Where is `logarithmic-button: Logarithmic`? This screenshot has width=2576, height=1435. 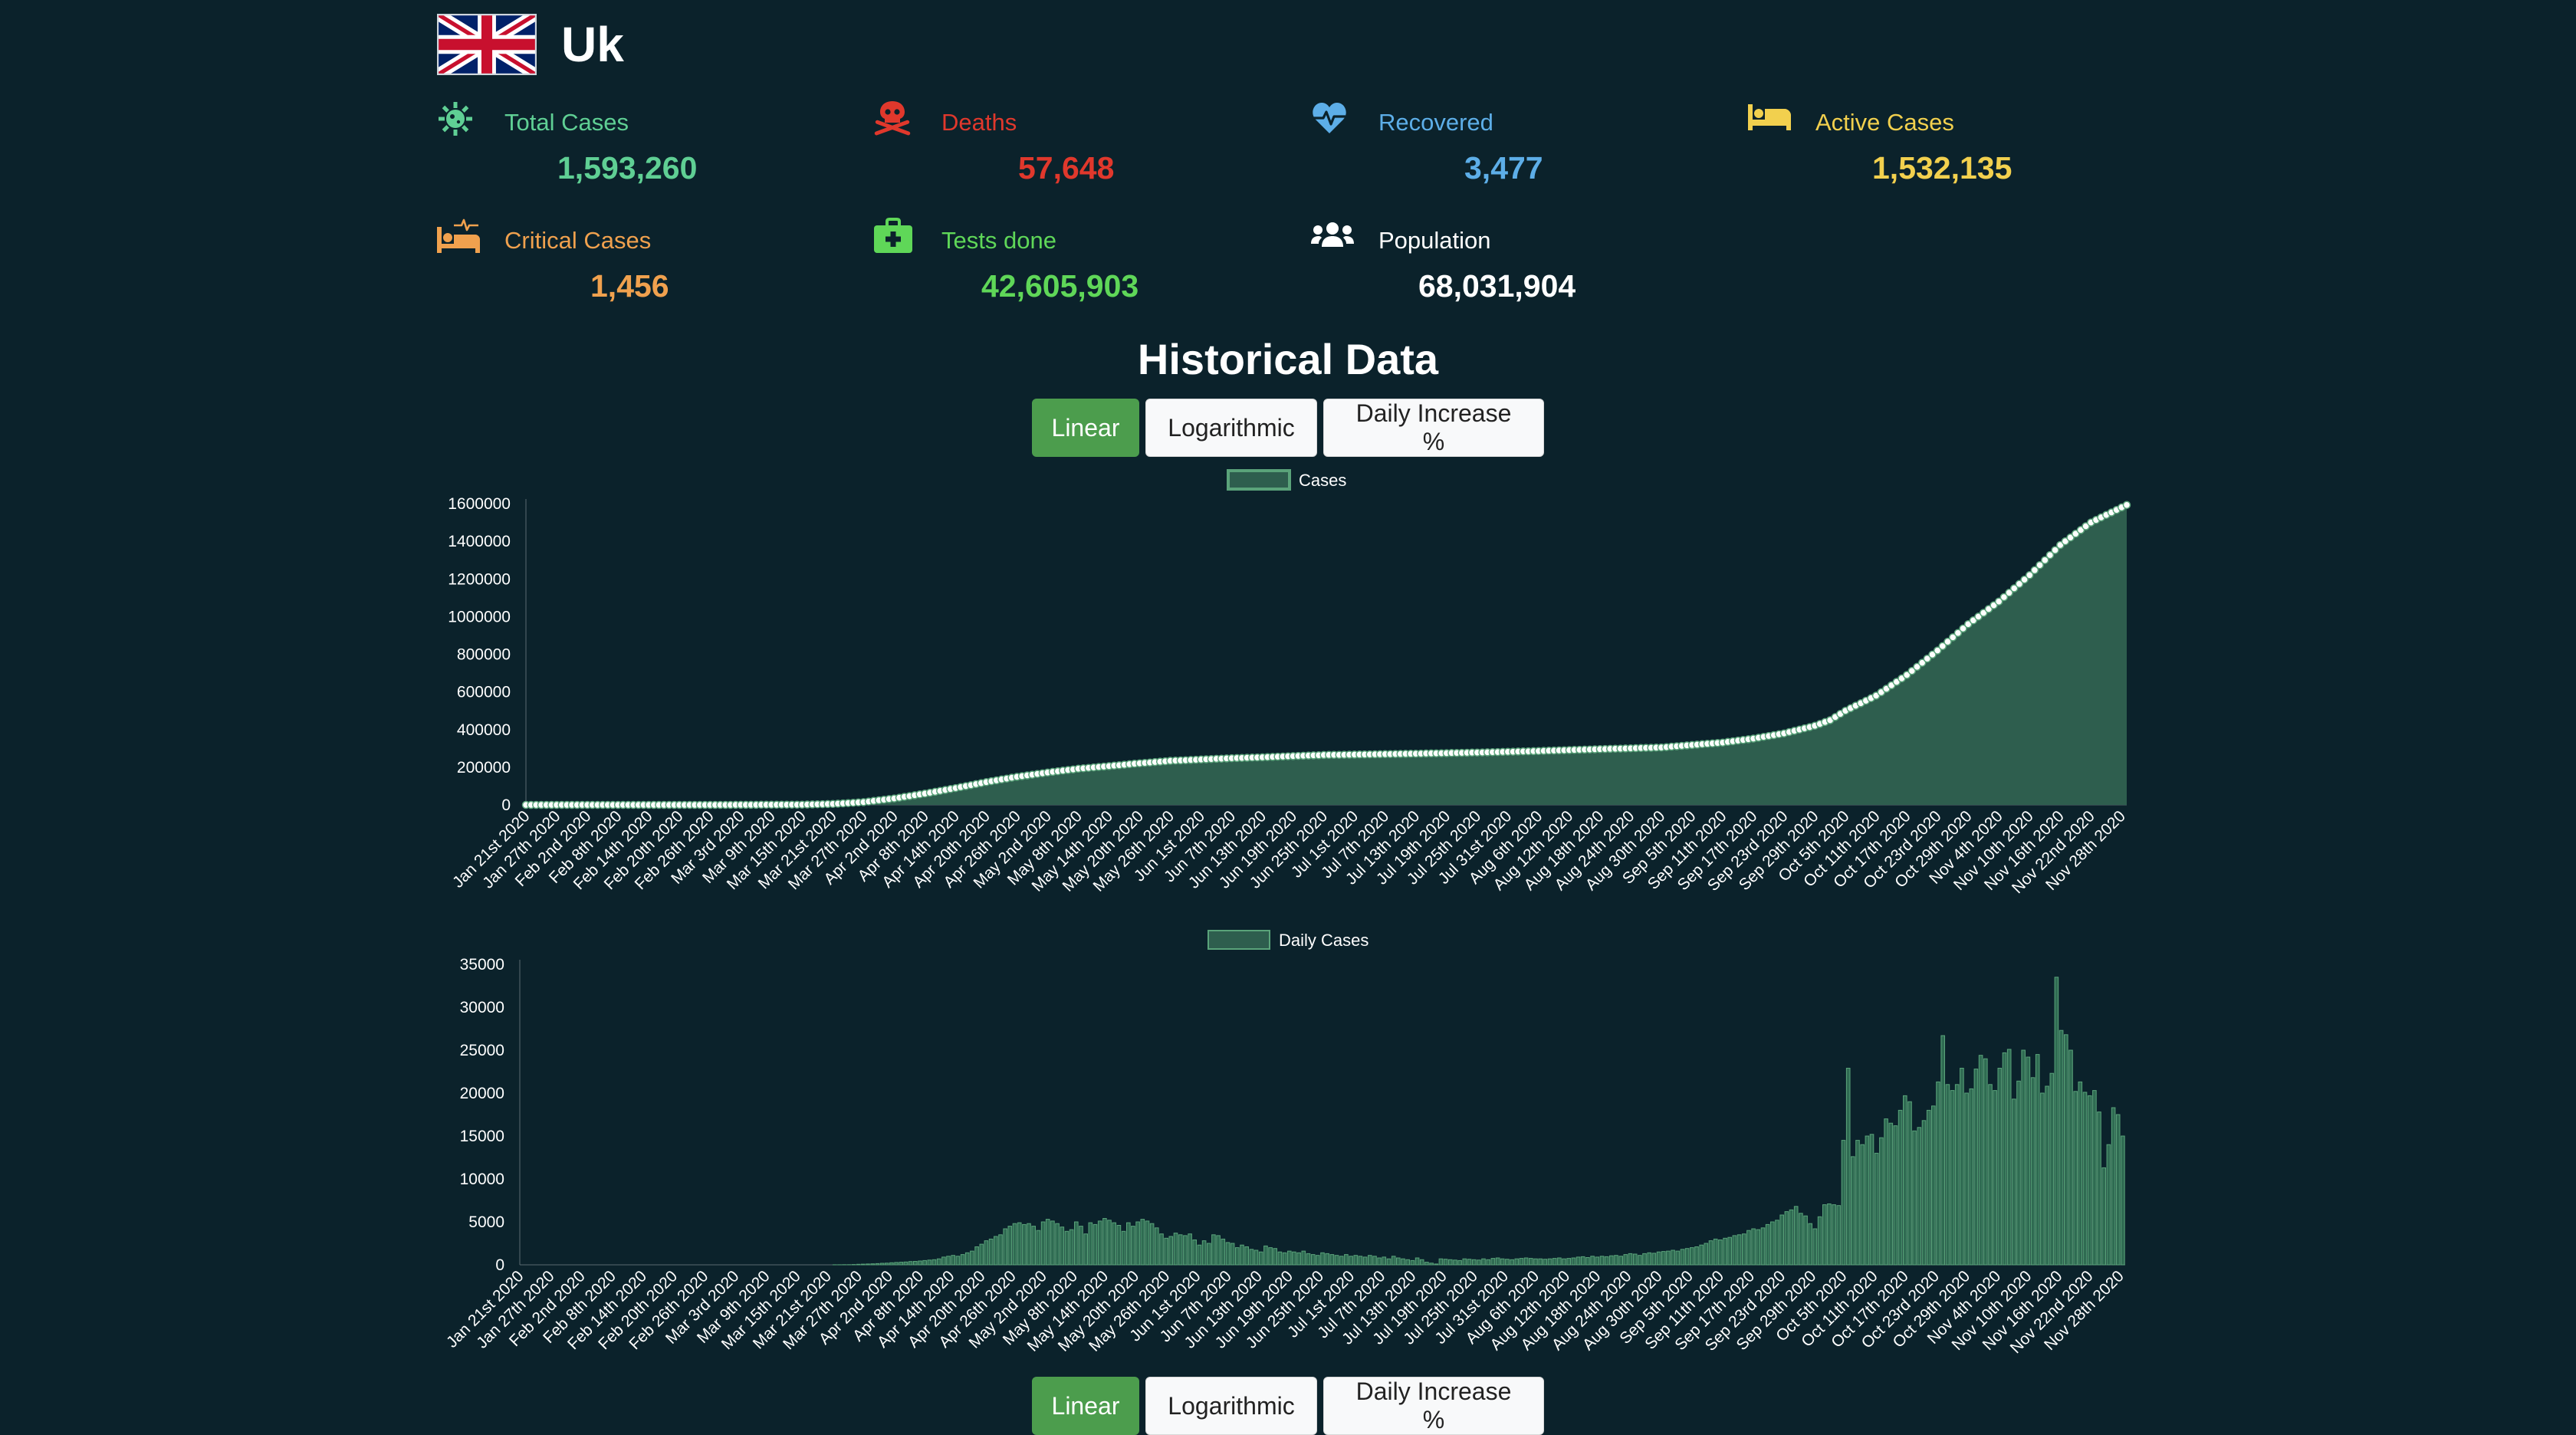
logarithmic-button: Logarithmic is located at coordinates (1231, 428).